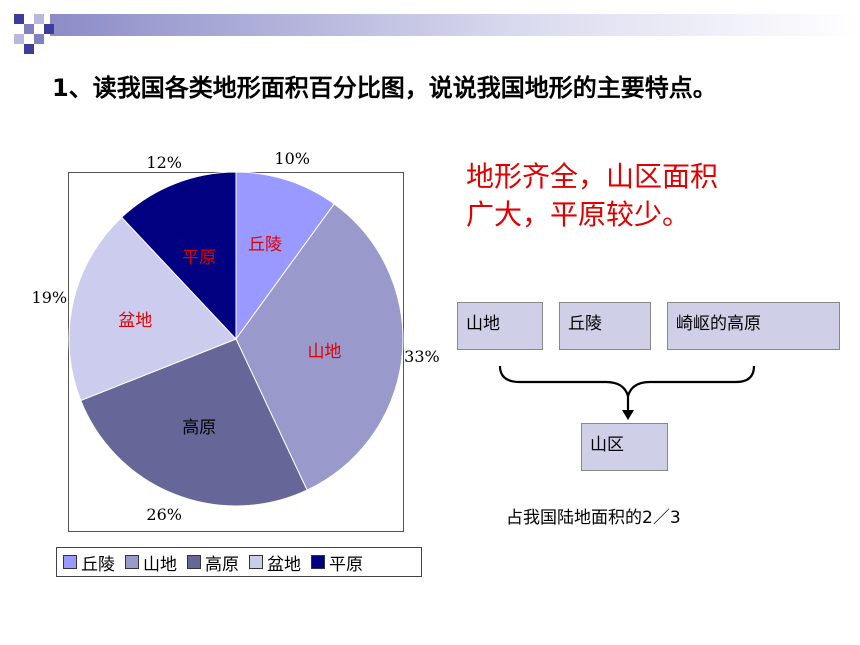 The height and width of the screenshot is (645, 860). Describe the element at coordinates (592, 176) in the screenshot. I see `answer-line-1: 地形齐全，山区面积` at that location.